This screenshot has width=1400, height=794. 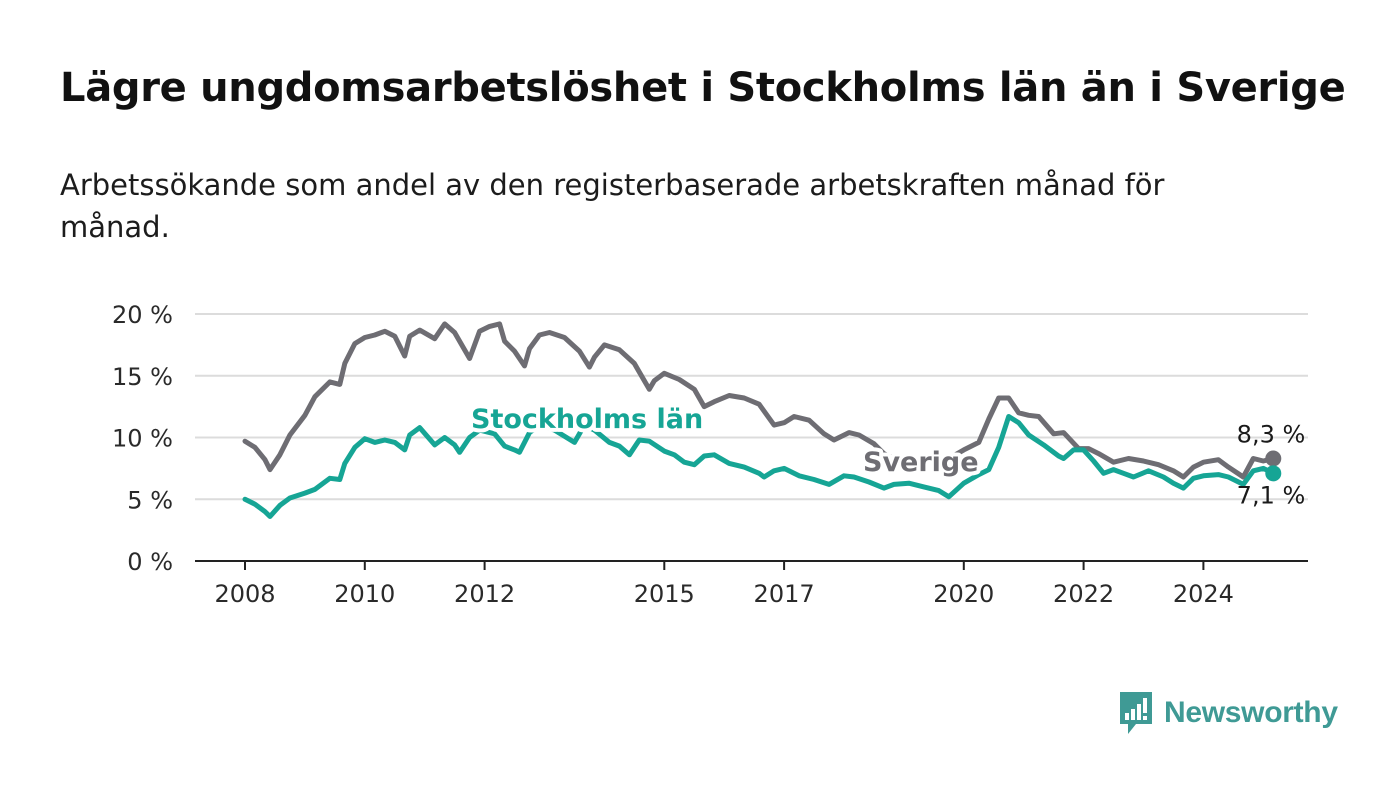 What do you see at coordinates (1271, 495) in the screenshot?
I see `end-label-stockholms-lan: 7,1 %` at bounding box center [1271, 495].